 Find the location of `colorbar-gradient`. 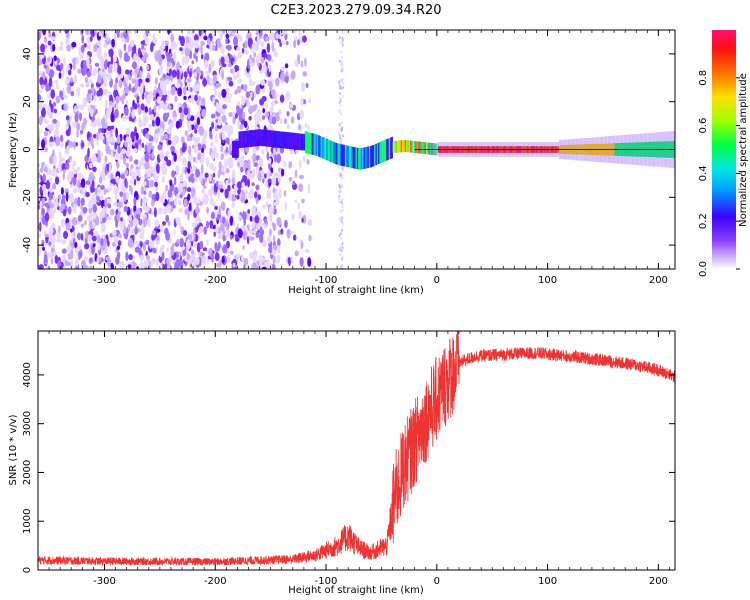

colorbar-gradient is located at coordinates (724, 149).